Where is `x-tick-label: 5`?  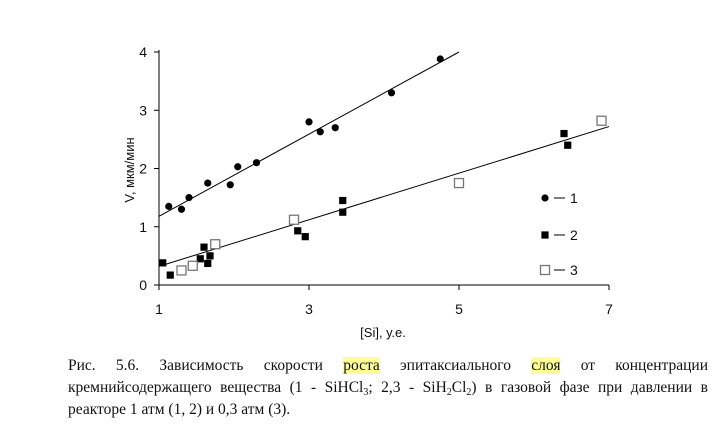
x-tick-label: 5 is located at coordinates (459, 309).